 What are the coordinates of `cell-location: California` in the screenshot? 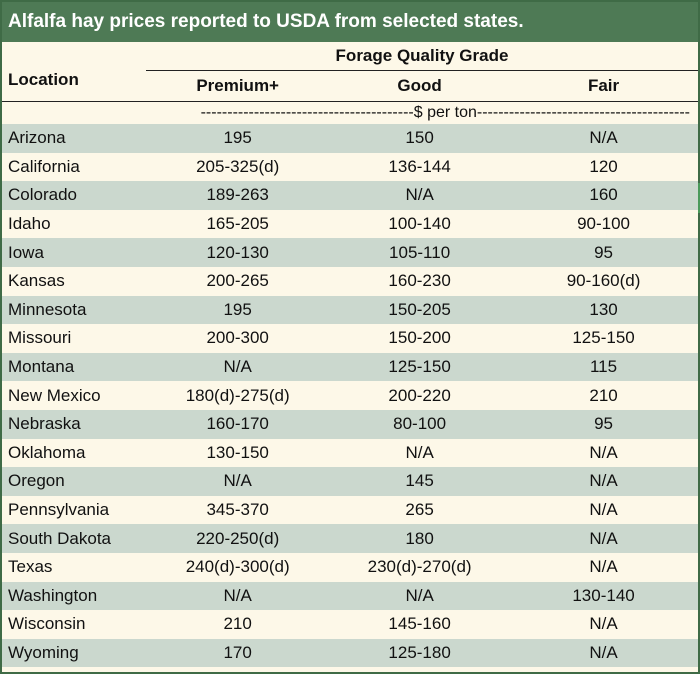 It's located at (44, 166).